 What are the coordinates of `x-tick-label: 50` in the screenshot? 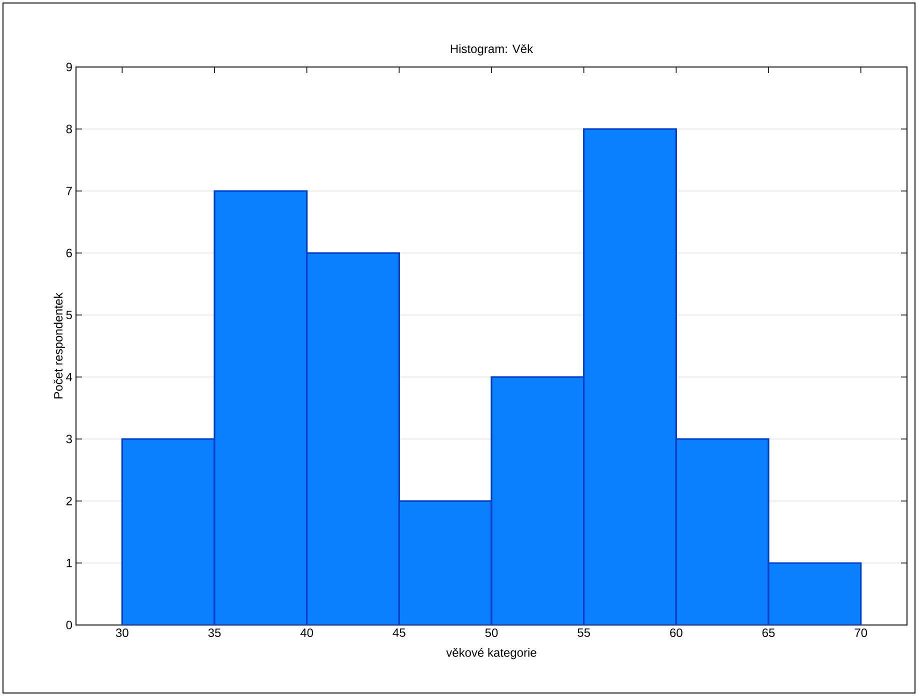 It's located at (491, 633).